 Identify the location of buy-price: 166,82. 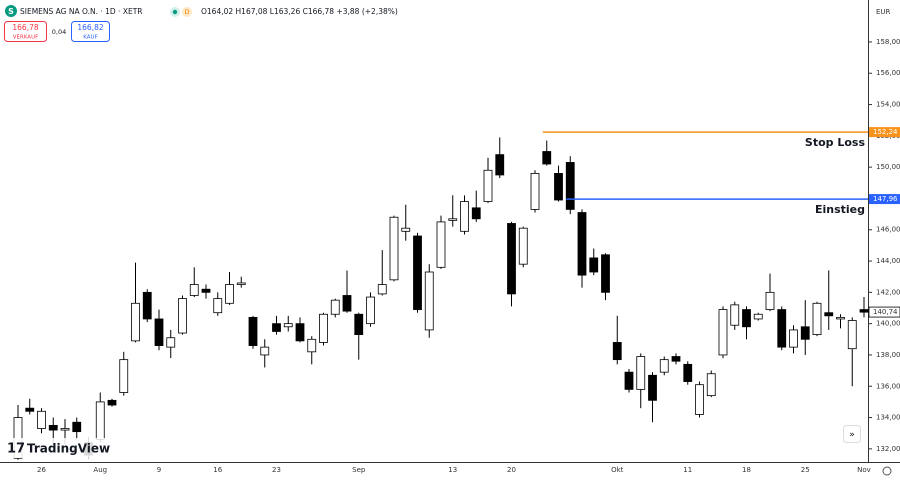
(90, 27).